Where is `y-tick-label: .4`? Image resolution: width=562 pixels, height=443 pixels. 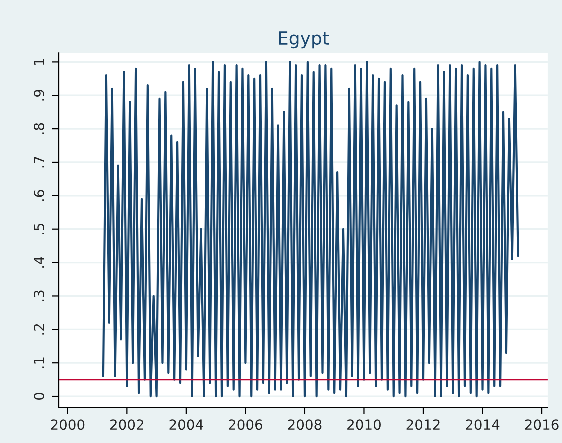
y-tick-label: .4 is located at coordinates (39, 262).